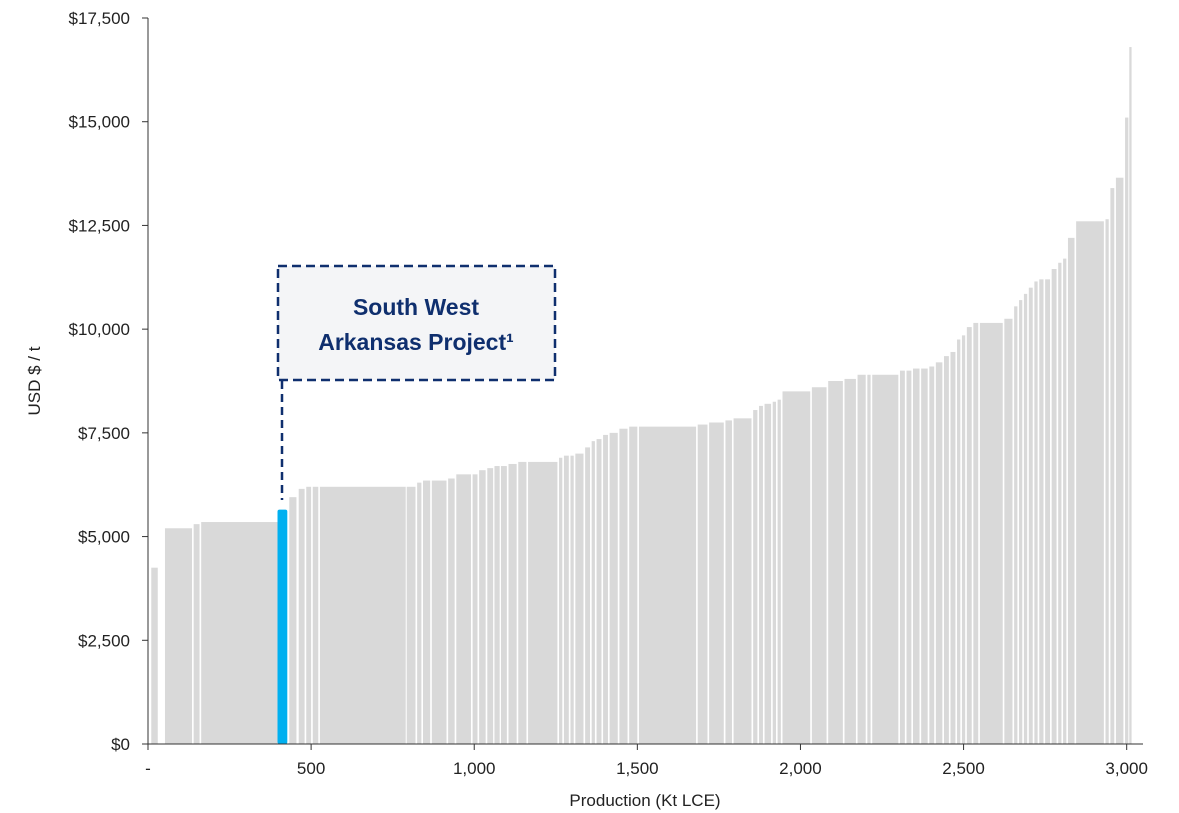  I want to click on callout-box, so click(416, 323).